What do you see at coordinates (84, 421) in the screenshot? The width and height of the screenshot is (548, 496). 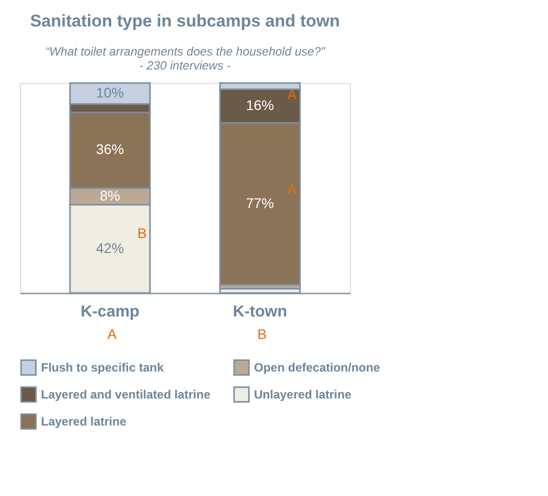 I see `legend-label: Layered latrine` at bounding box center [84, 421].